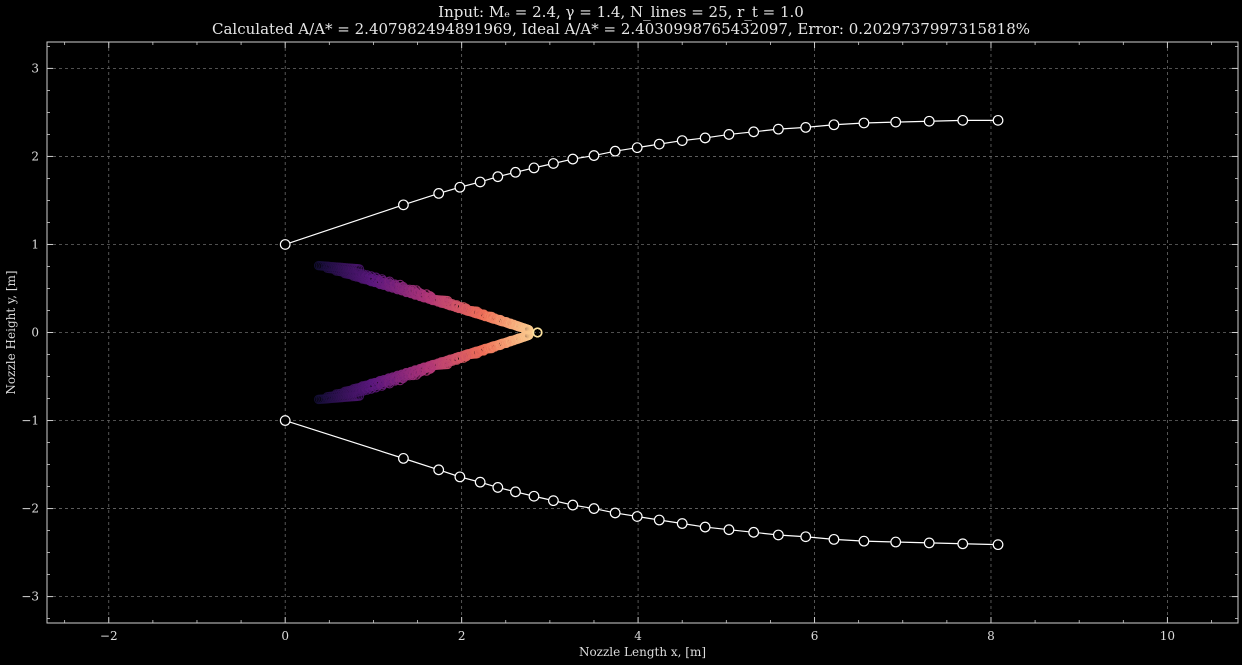 The height and width of the screenshot is (665, 1242). I want to click on x-tick-label: 0, so click(285, 636).